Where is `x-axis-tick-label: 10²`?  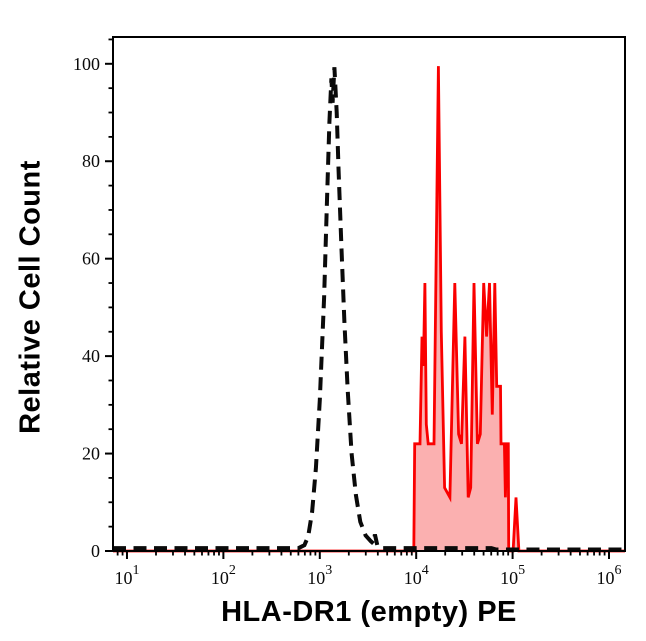
x-axis-tick-label: 10² is located at coordinates (223, 575).